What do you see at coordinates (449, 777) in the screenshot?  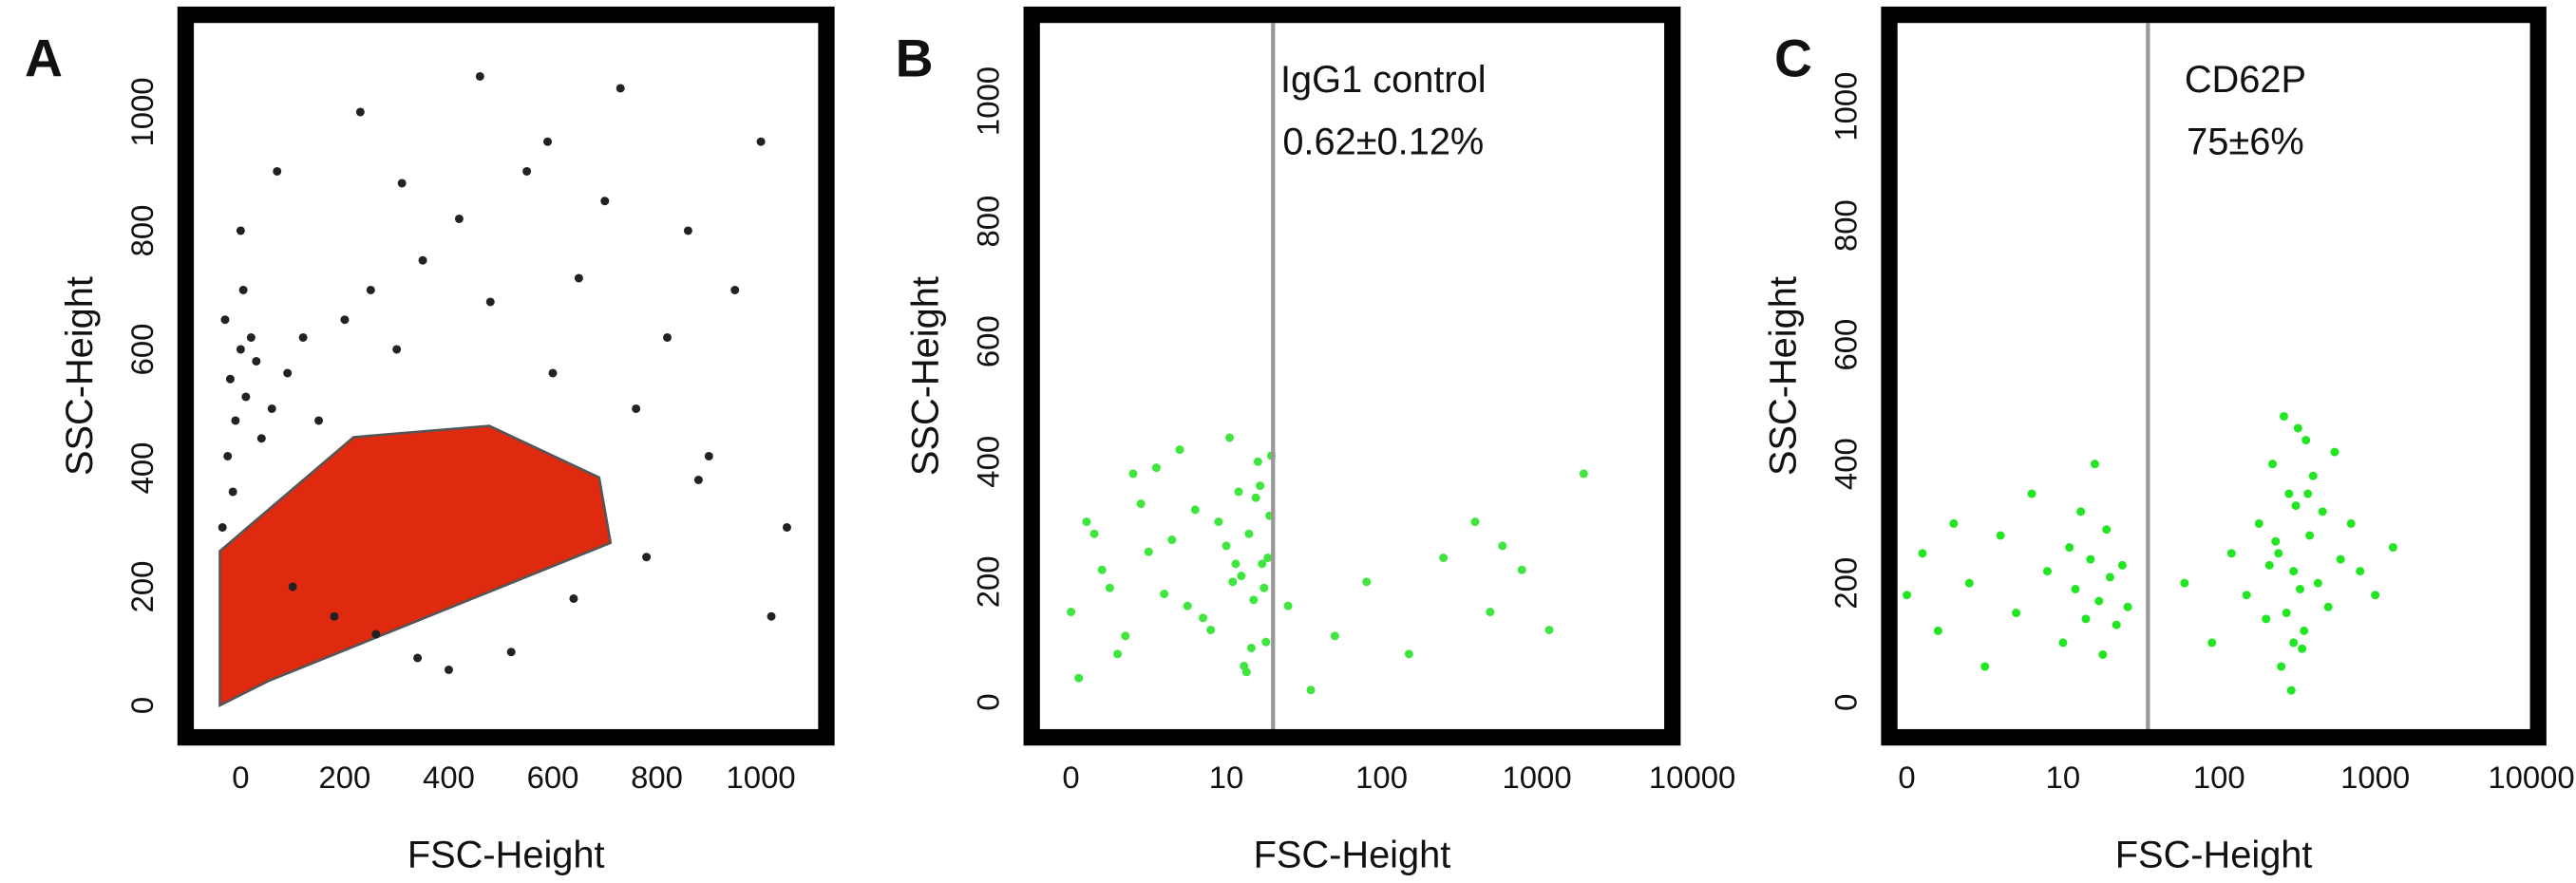 I see `x-tick-label: 400` at bounding box center [449, 777].